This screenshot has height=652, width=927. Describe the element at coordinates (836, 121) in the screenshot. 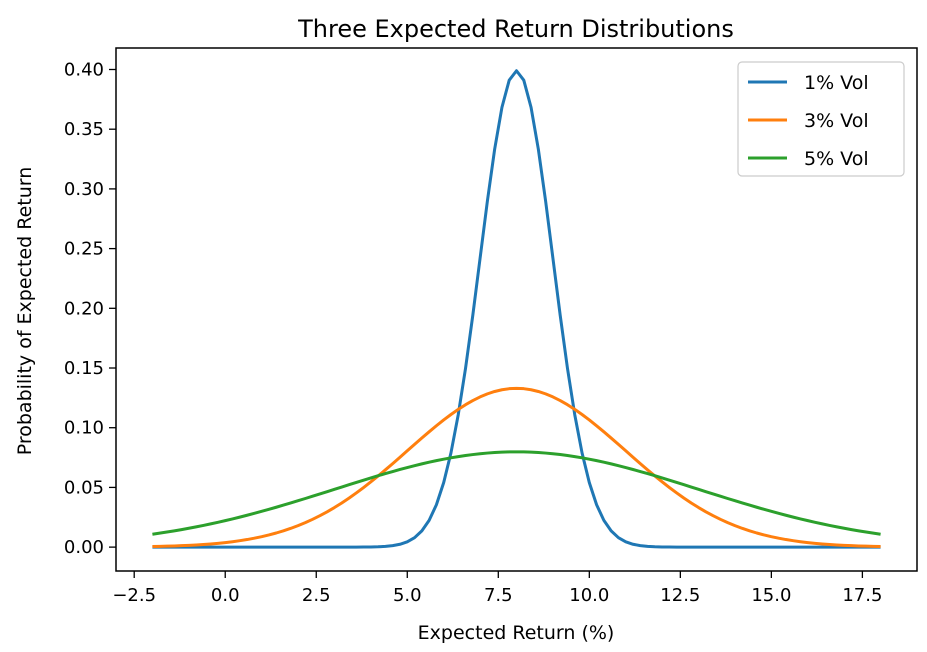

I see `legend-label-3pct-vol: 3% Vol` at that location.